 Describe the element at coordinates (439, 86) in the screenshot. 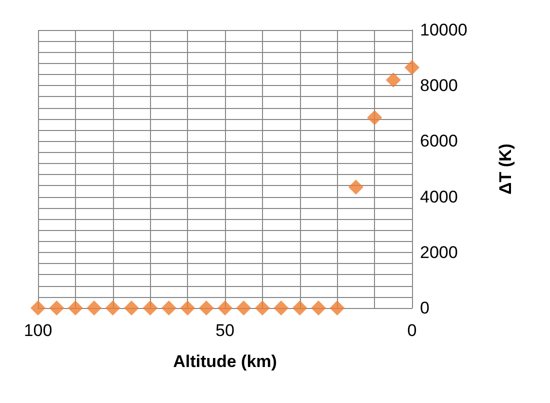

I see `y-tick-label: 8000` at that location.